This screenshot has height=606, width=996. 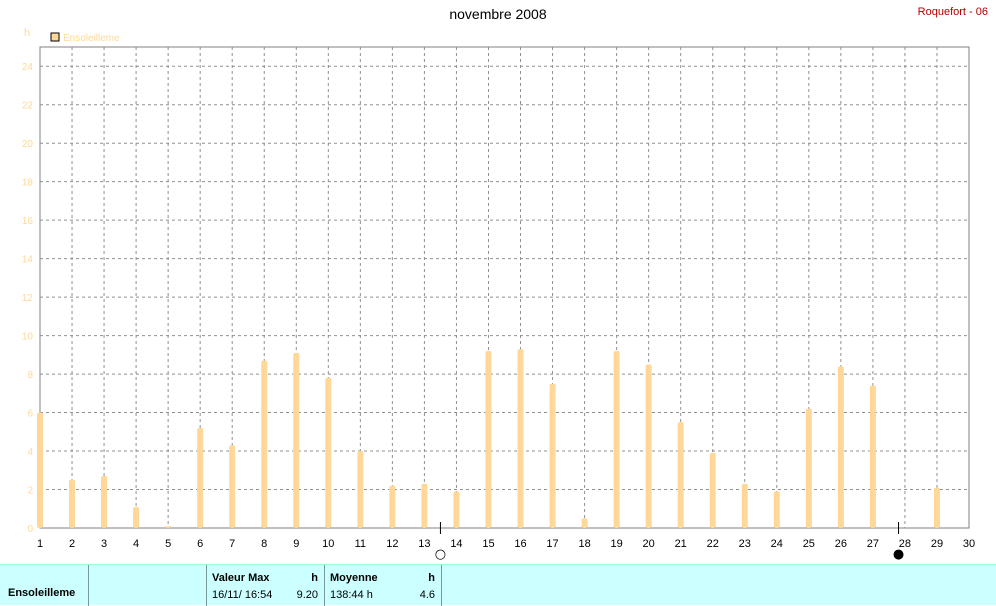 I want to click on y-axis-label: h, so click(x=27, y=33).